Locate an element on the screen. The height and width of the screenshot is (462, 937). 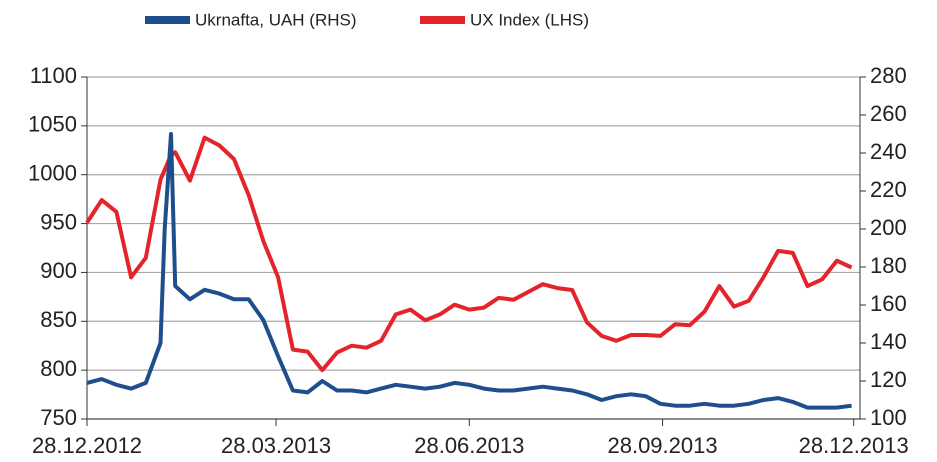
x-tick-label: 28.12.2013 is located at coordinates (854, 445).